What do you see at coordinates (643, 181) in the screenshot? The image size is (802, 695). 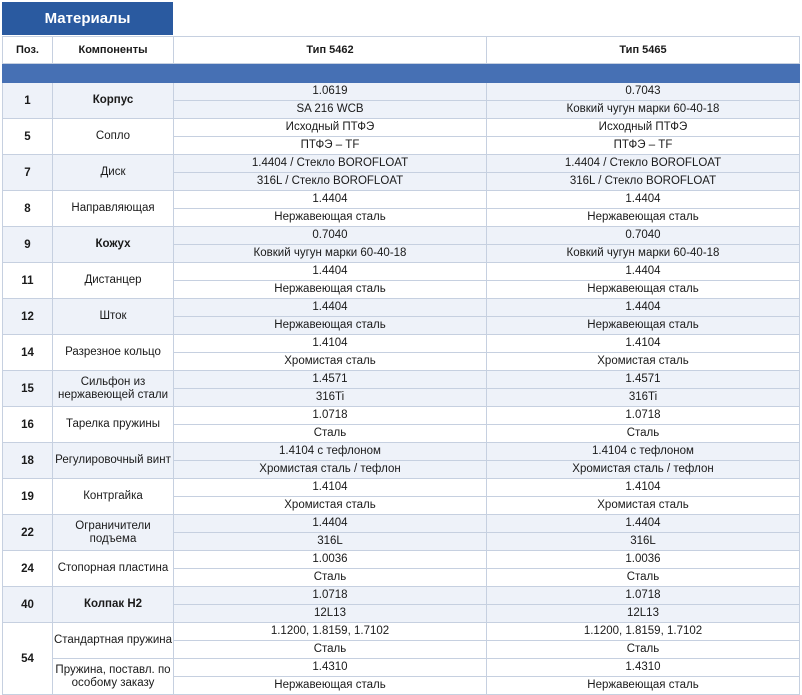 I see `material-name: 316L / Стекло BOROFLOAT` at bounding box center [643, 181].